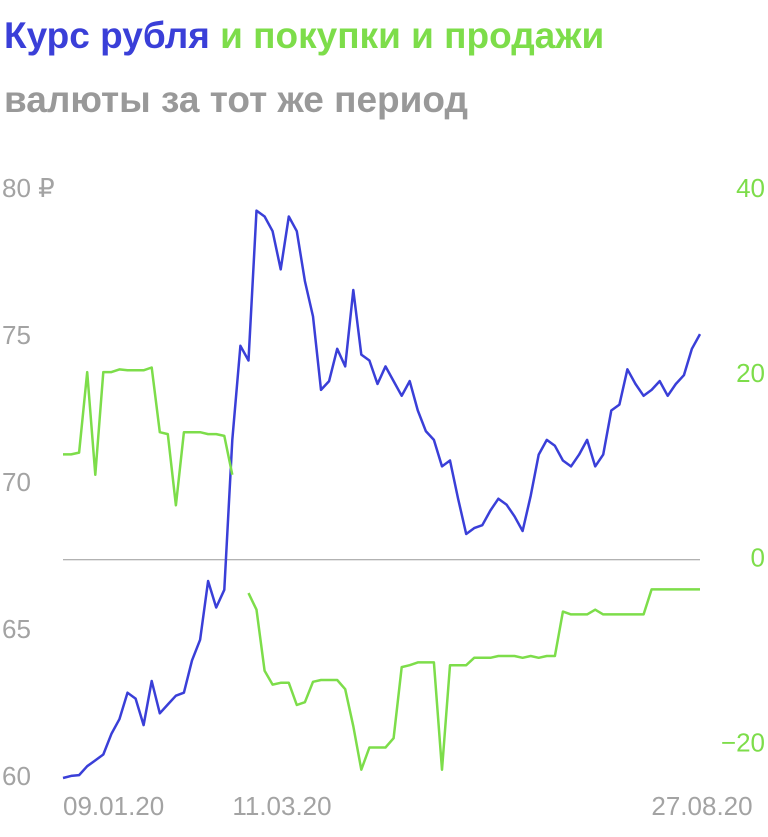  What do you see at coordinates (16, 482) in the screenshot?
I see `y-tick-label: 70` at bounding box center [16, 482].